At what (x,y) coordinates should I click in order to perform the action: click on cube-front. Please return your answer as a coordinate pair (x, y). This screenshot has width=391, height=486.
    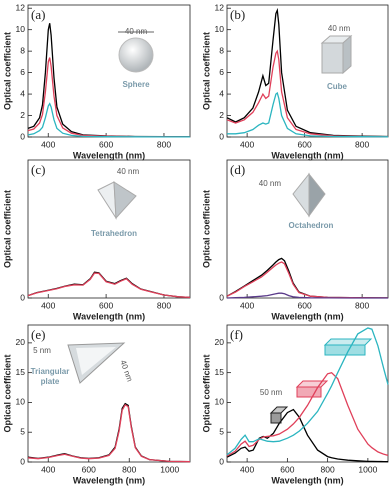
    Looking at the image, I should click on (332, 58).